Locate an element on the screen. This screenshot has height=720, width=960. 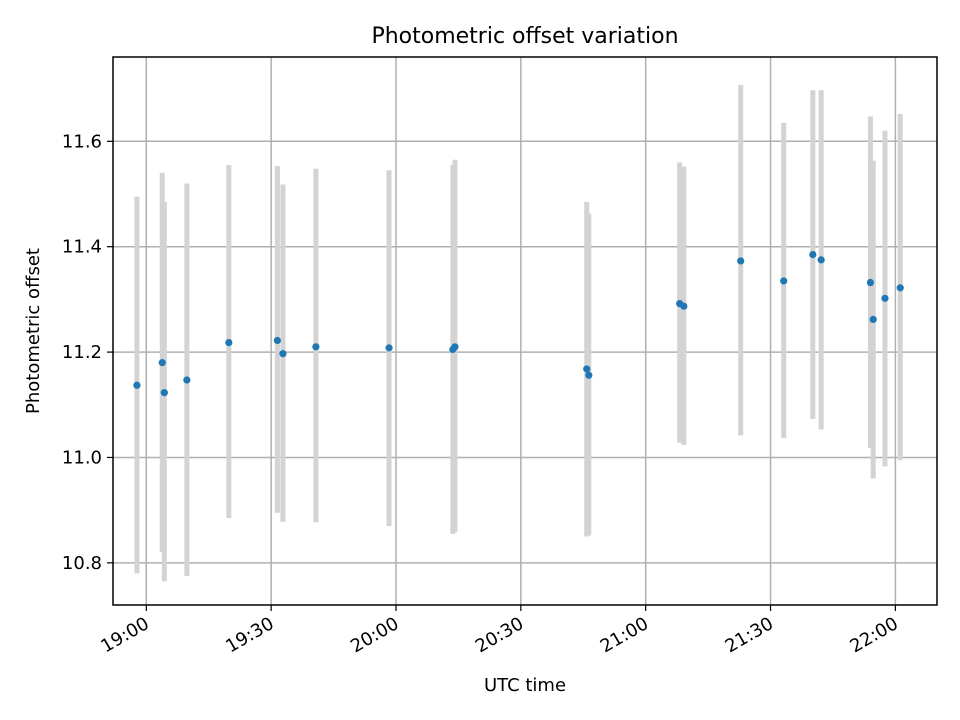
y-tick-label: 11.0 is located at coordinates (82, 457).